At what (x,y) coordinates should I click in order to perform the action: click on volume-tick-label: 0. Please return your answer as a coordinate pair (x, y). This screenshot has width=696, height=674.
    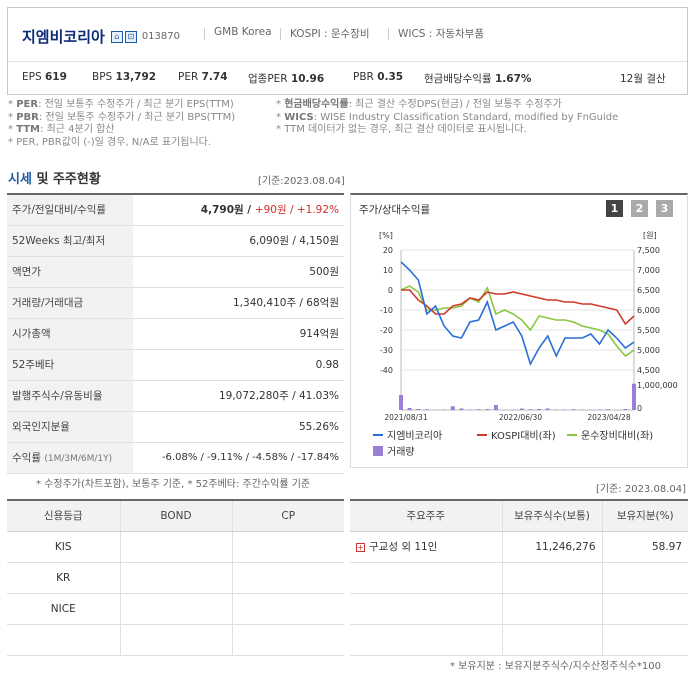
    Looking at the image, I should click on (639, 408).